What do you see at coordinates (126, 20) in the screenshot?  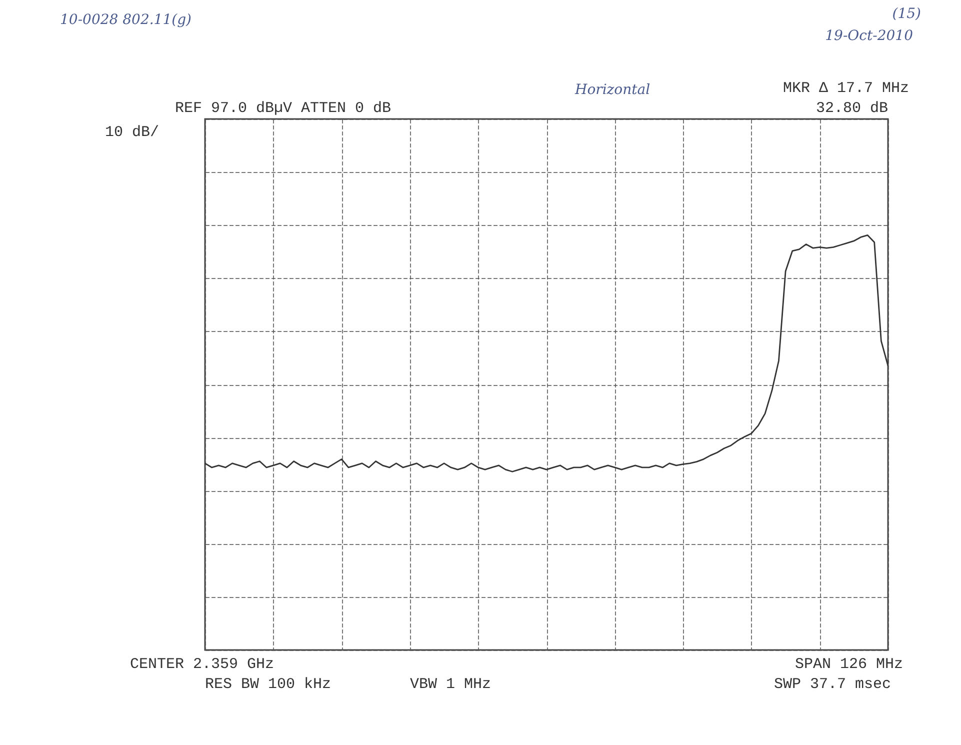 I see `text: 10-0028 802.11(g)` at bounding box center [126, 20].